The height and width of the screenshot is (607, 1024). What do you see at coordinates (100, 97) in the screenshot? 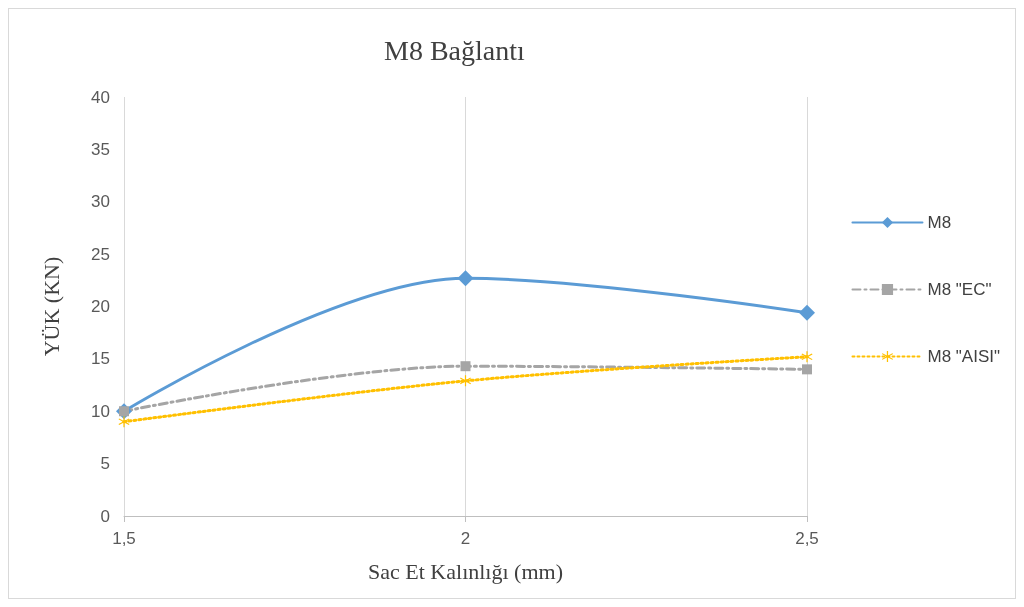
I see `y-tick-label: 40` at bounding box center [100, 97].